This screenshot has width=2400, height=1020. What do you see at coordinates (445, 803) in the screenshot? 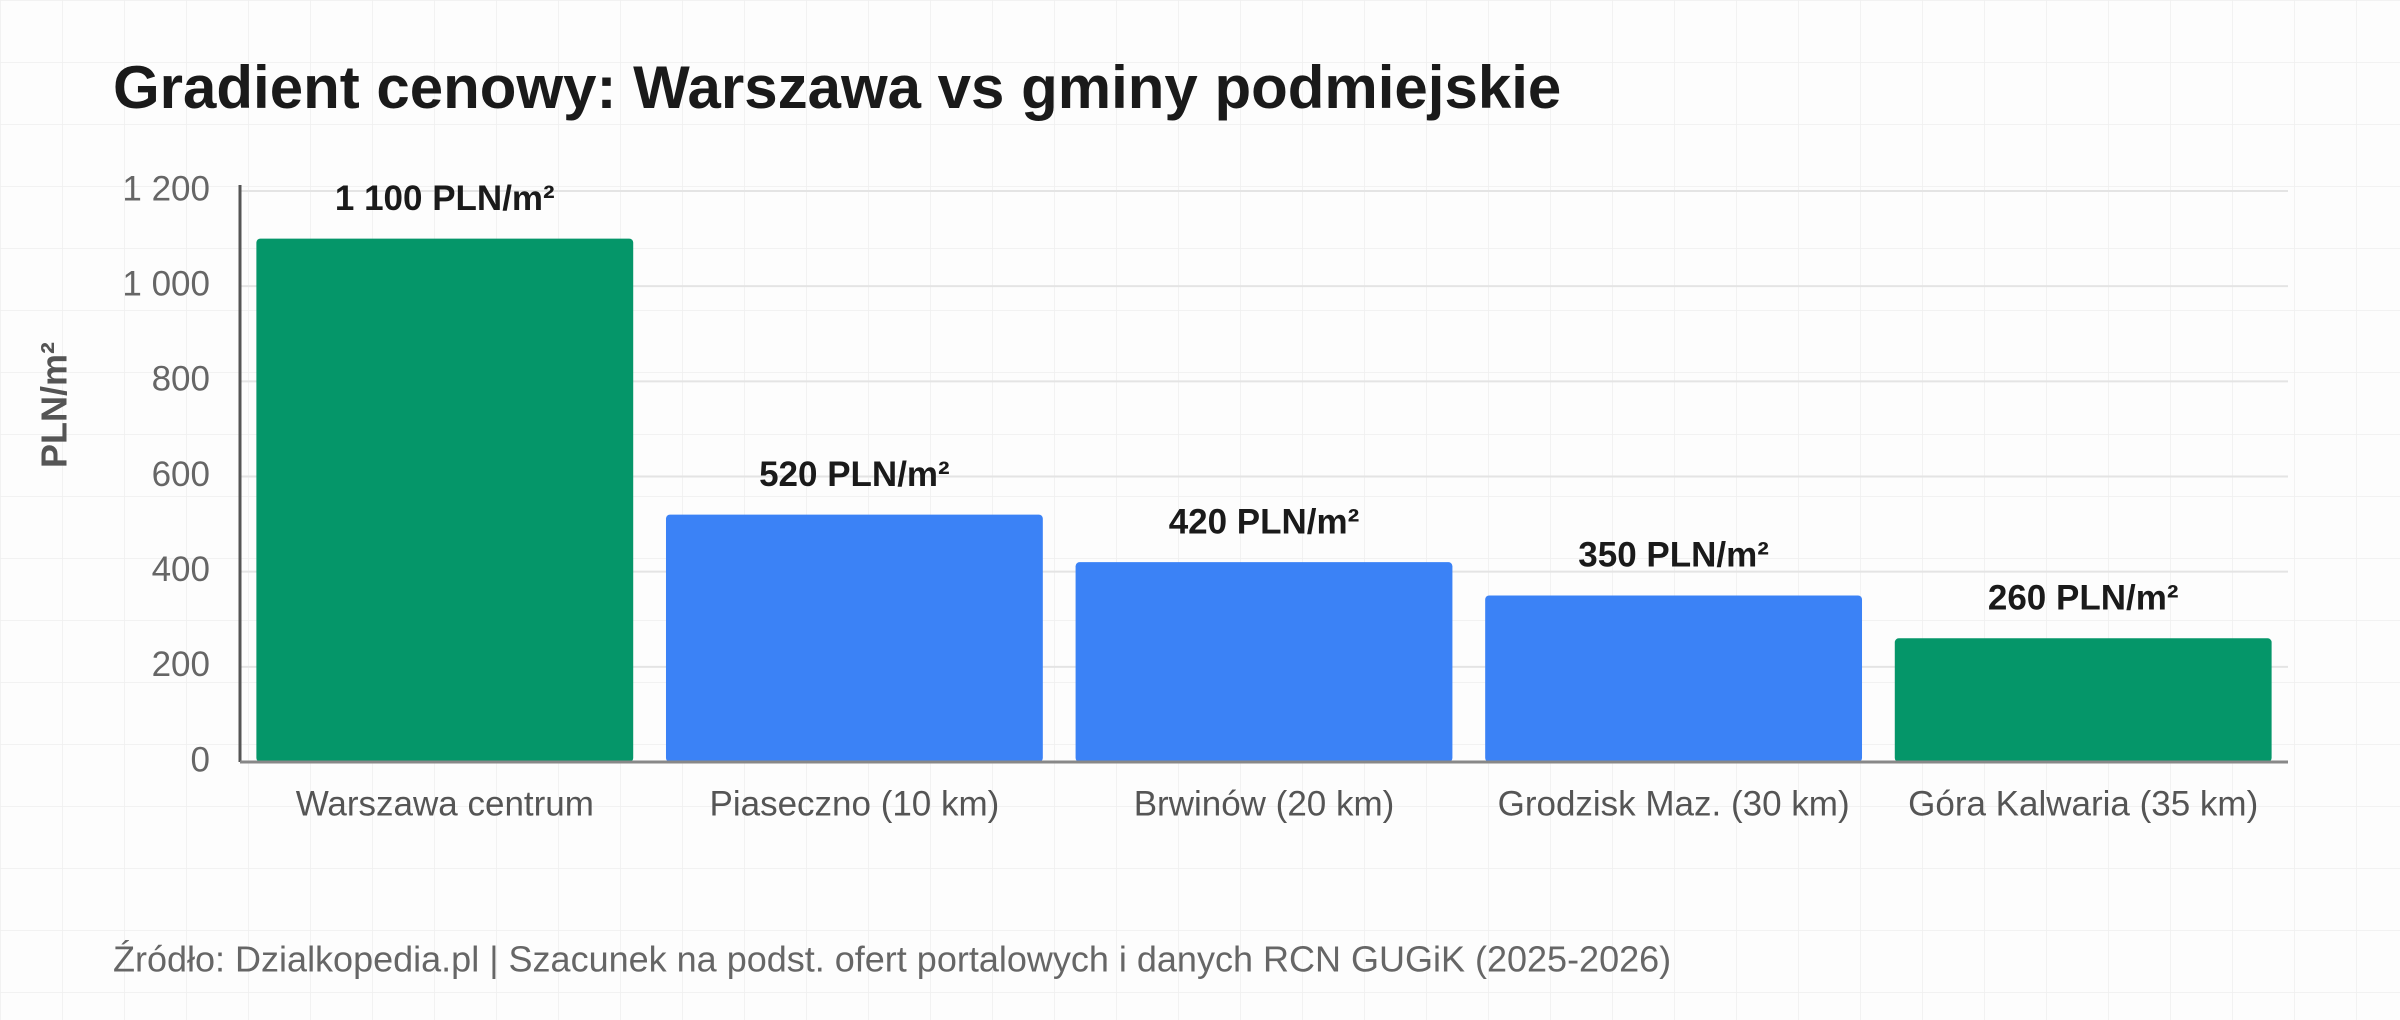
I see `x-tick-label: Warszawa centrum` at bounding box center [445, 803].